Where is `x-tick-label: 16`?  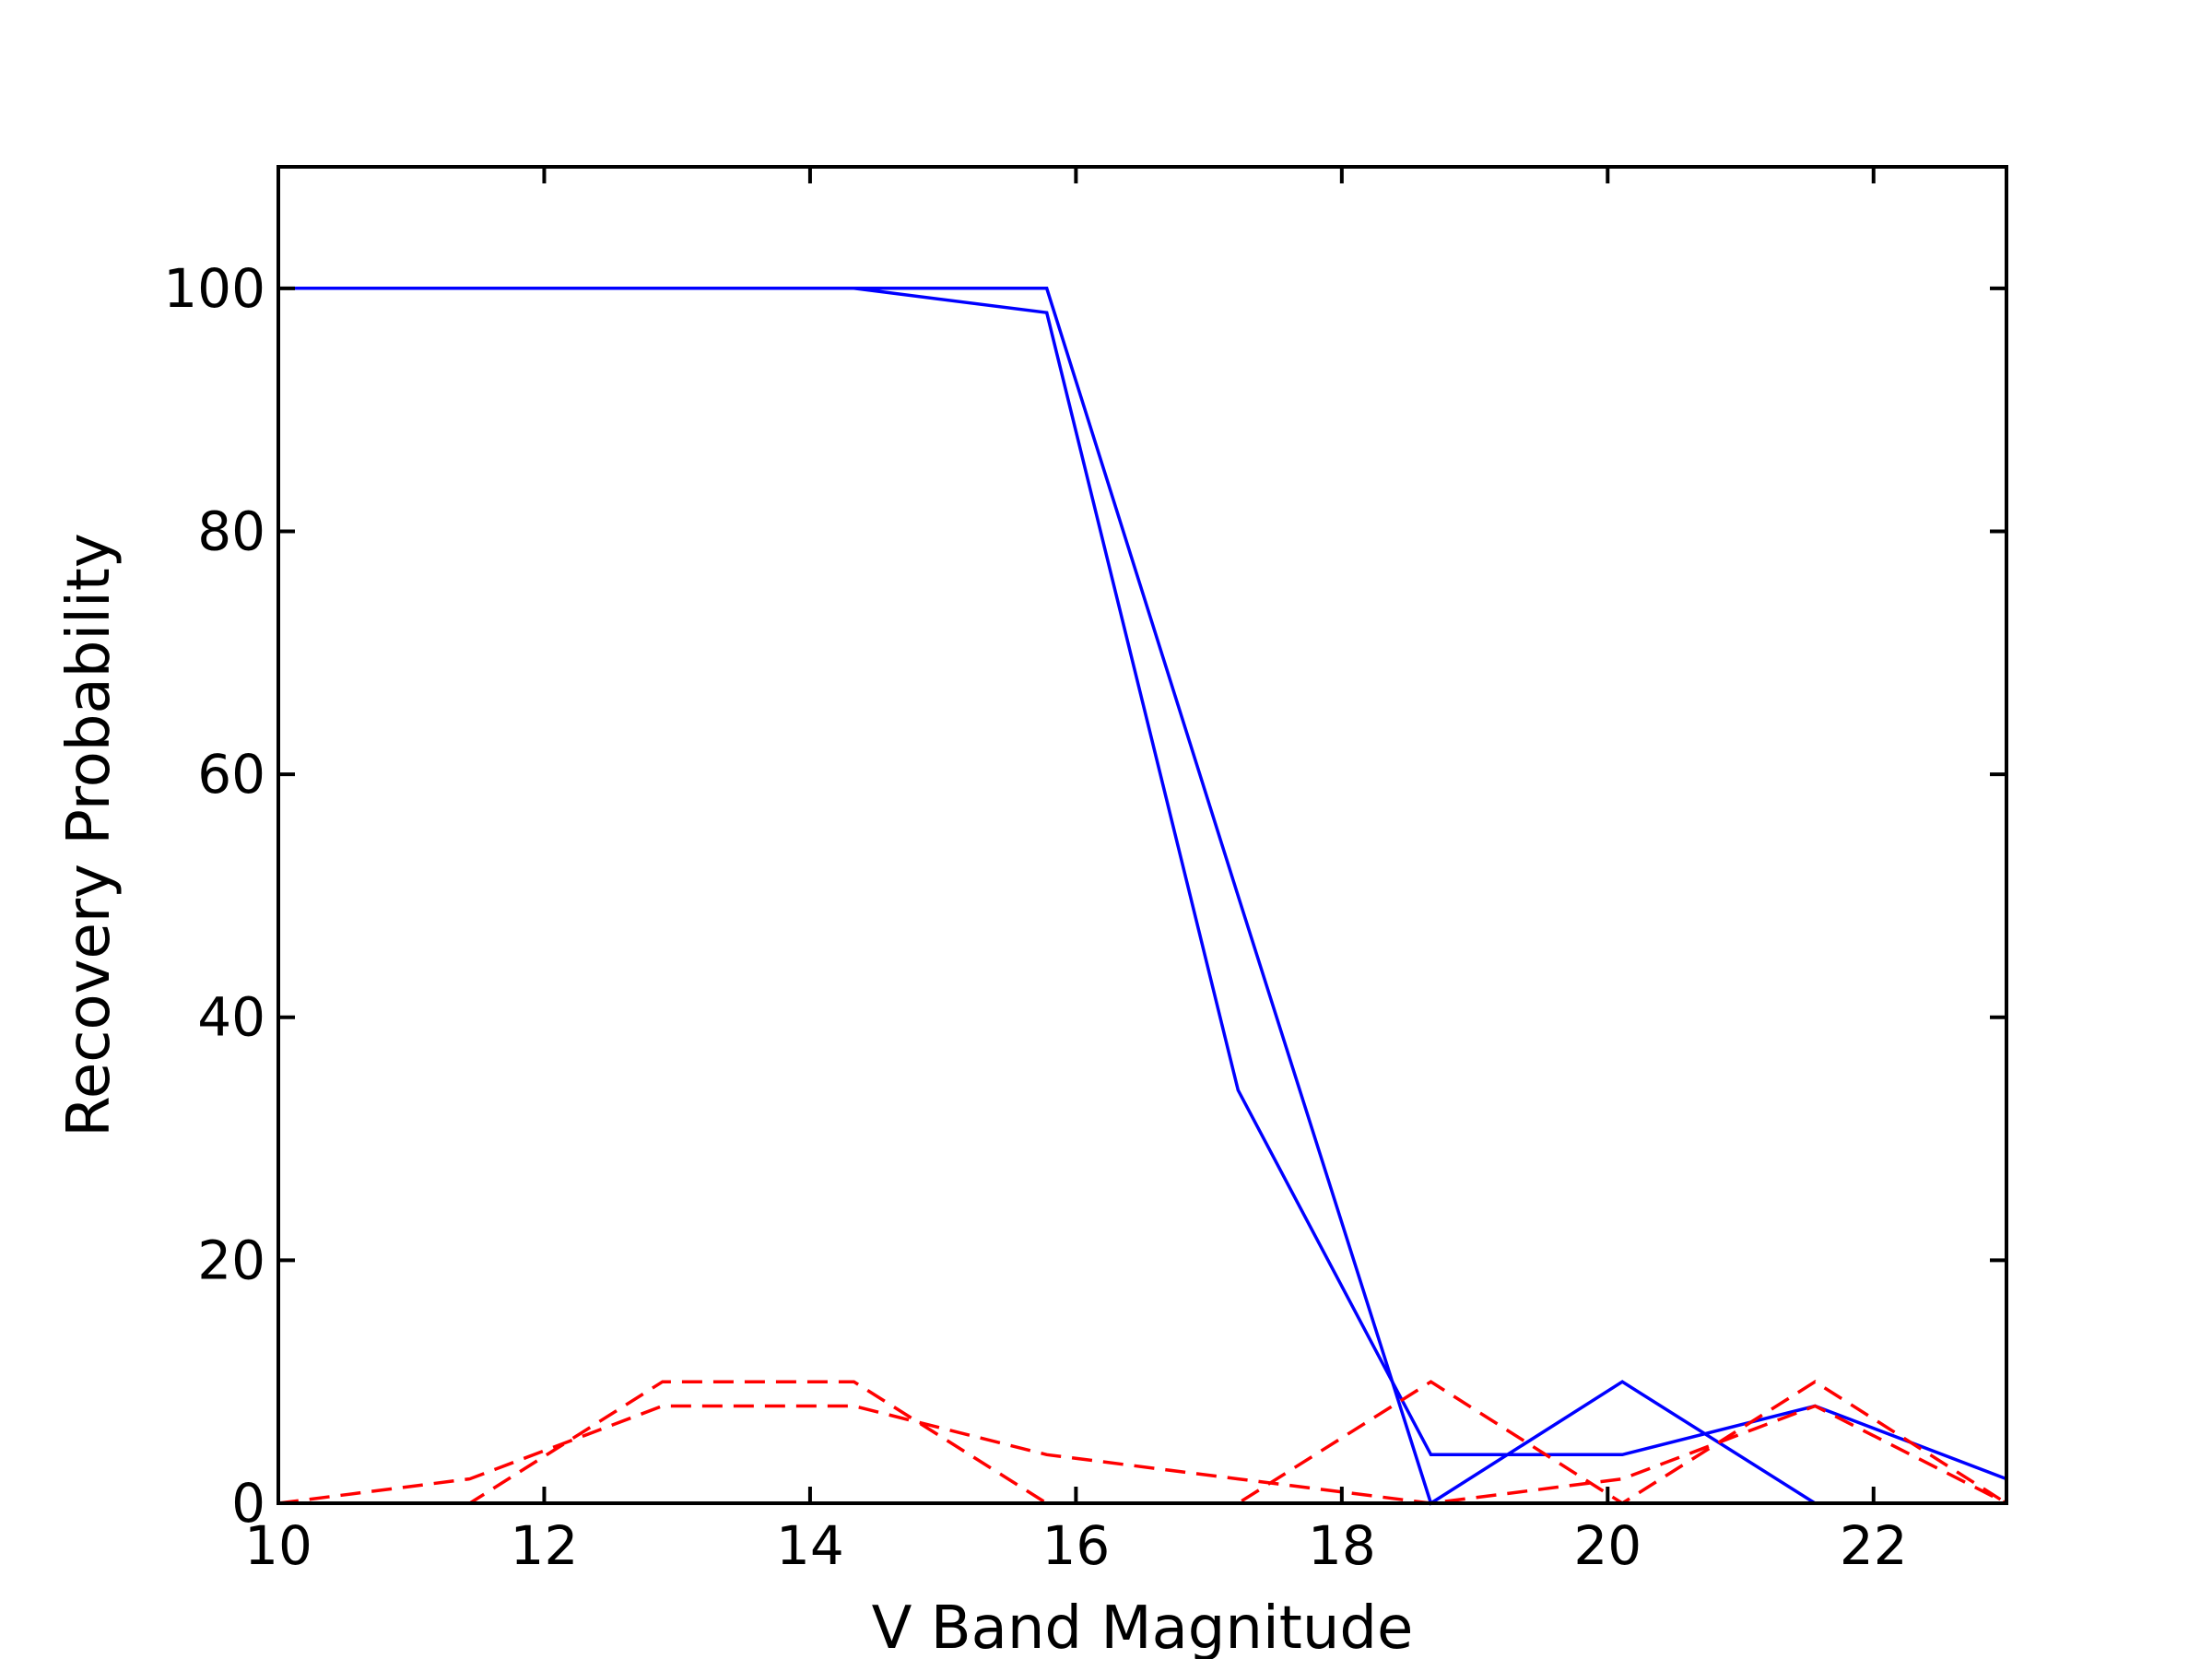 x-tick-label: 16 is located at coordinates (1075, 1545).